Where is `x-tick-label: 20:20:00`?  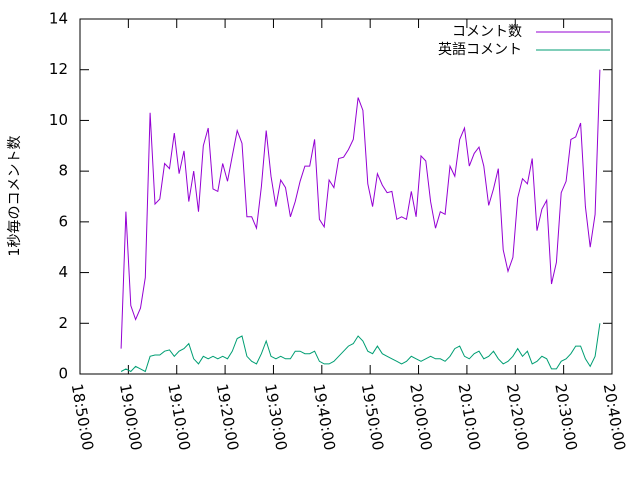 x-tick-label: 20:20:00 is located at coordinates (517, 416).